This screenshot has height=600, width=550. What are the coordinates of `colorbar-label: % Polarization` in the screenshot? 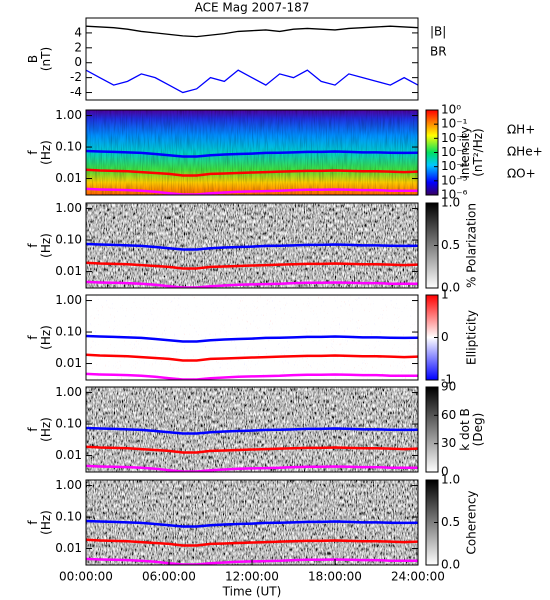 It's located at (472, 245).